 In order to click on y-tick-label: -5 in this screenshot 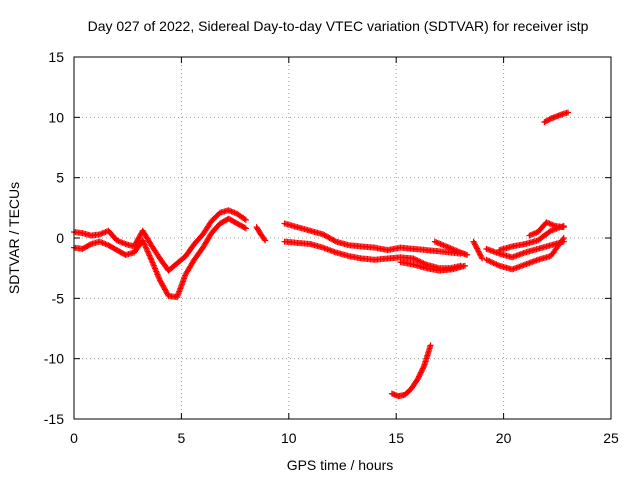, I will do `click(58, 298)`.